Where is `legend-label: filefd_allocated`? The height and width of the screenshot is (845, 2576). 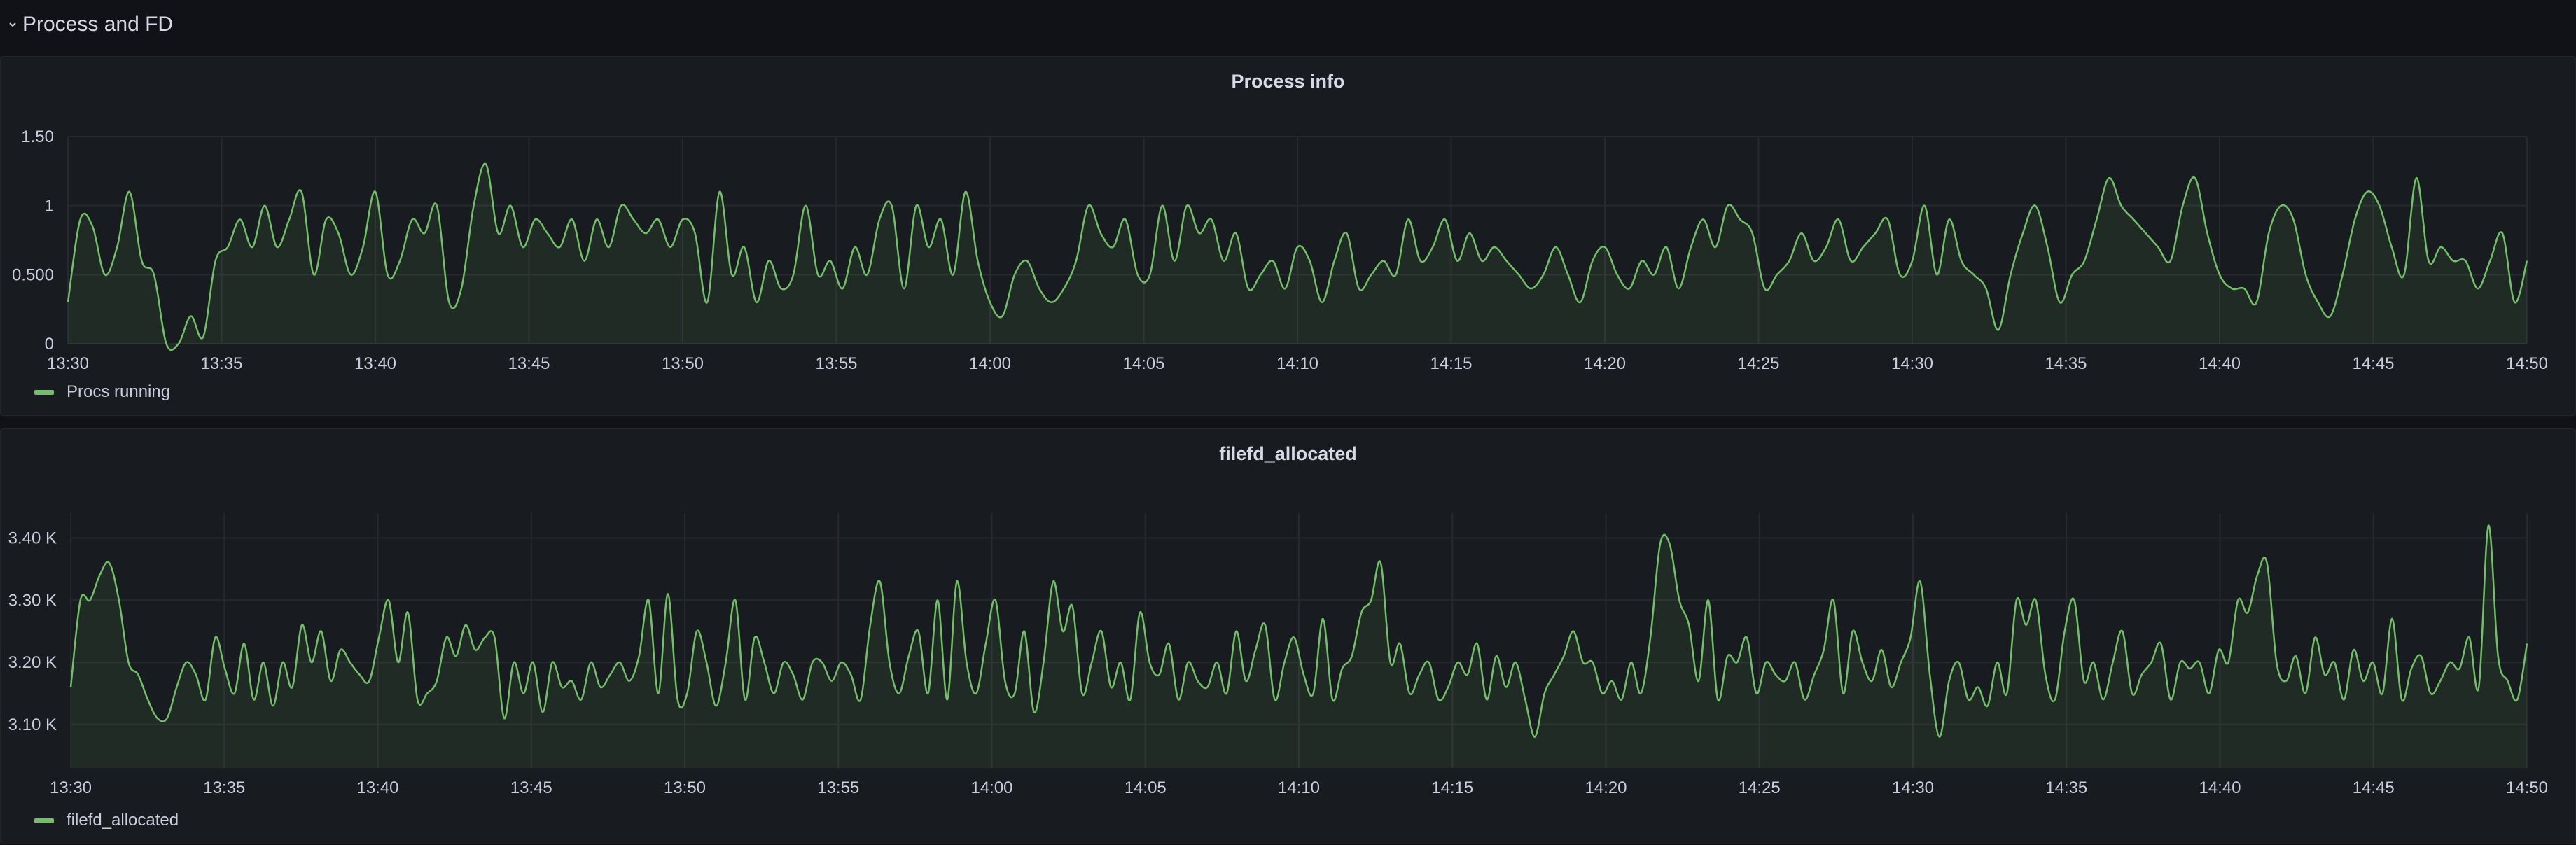
legend-label: filefd_allocated is located at coordinates (123, 820).